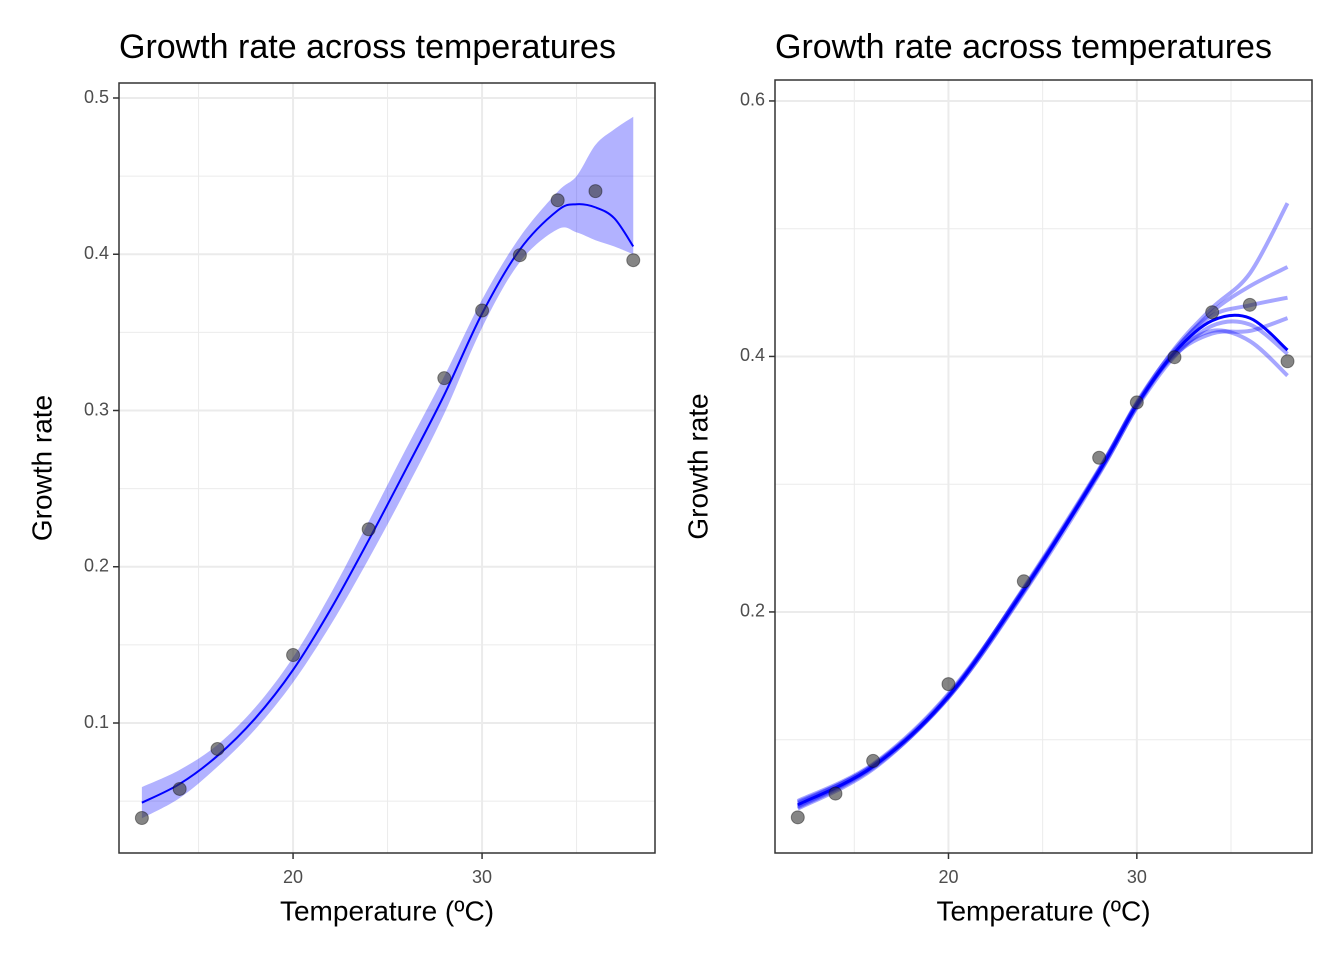  What do you see at coordinates (752, 100) in the screenshot?
I see `y-tick-label: 0.6` at bounding box center [752, 100].